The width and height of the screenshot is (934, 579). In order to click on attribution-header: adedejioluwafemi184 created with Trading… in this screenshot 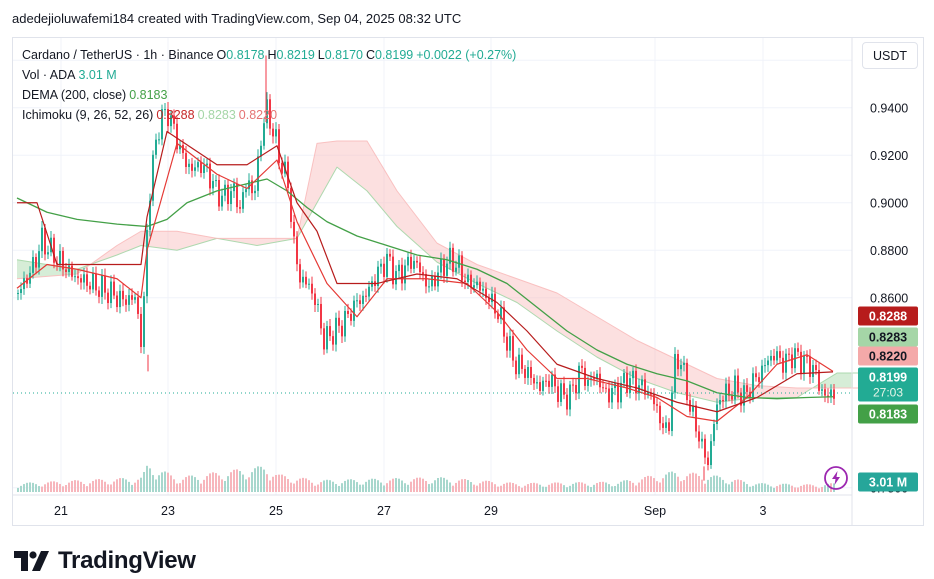, I will do `click(237, 18)`.